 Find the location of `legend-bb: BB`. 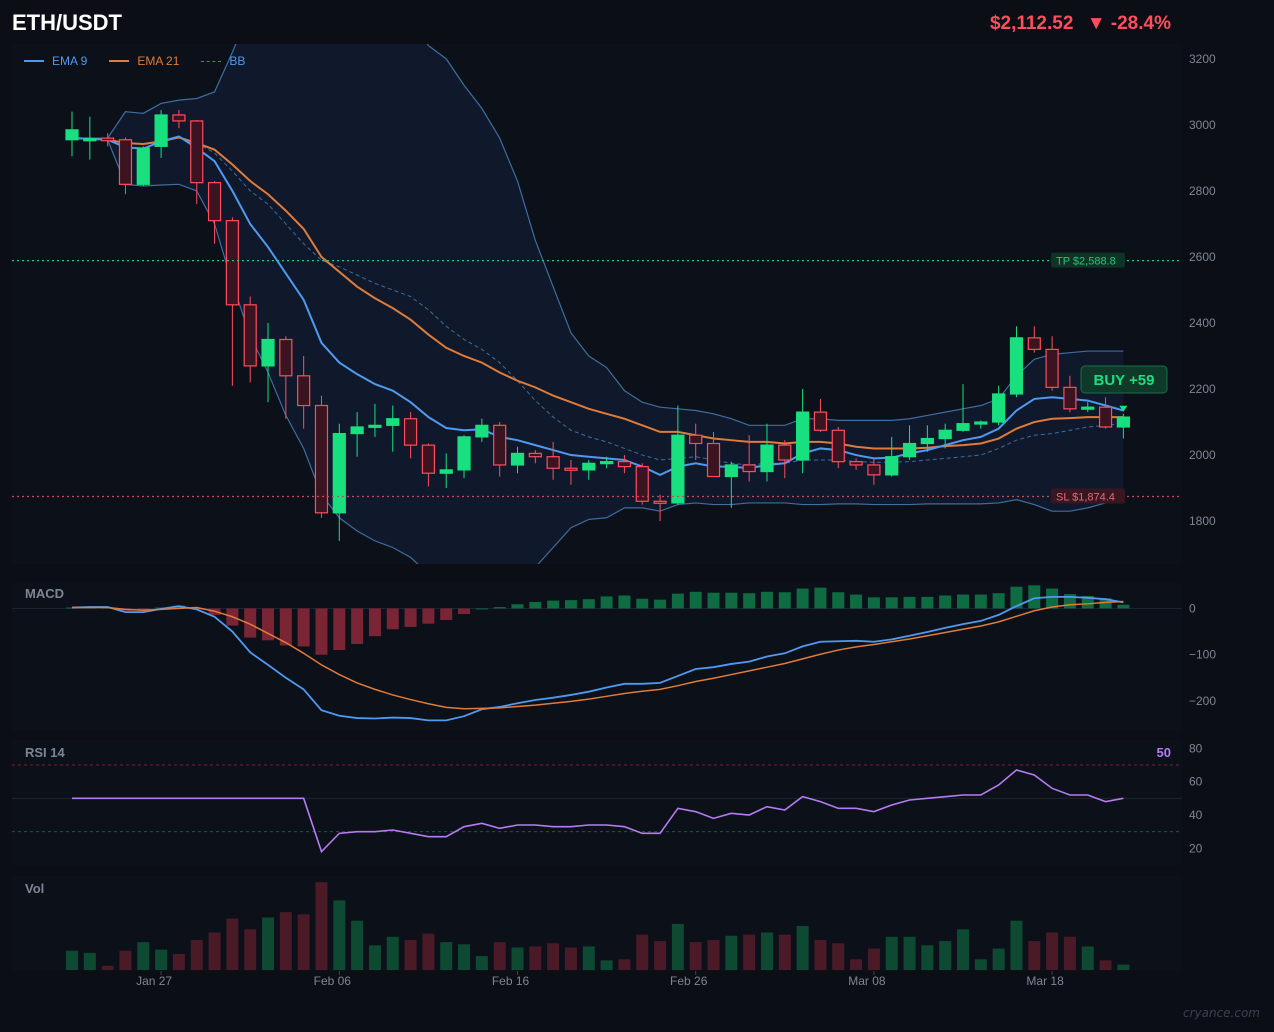

legend-bb: BB is located at coordinates (223, 61).